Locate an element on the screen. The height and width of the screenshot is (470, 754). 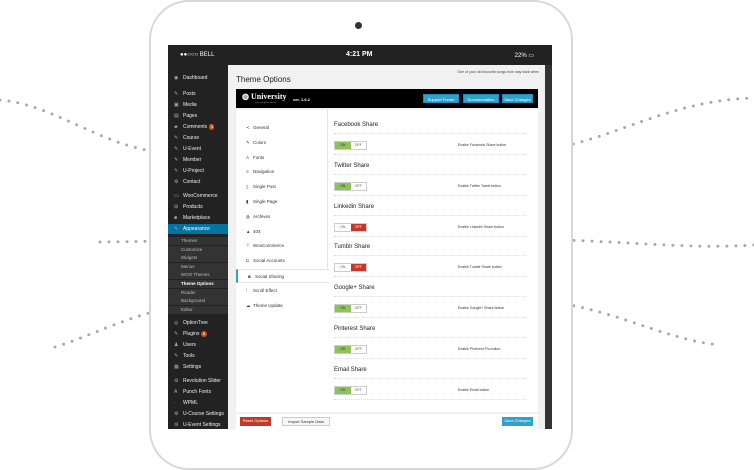
sidebar-item-label: U-Course Settings is located at coordinates (203, 414).